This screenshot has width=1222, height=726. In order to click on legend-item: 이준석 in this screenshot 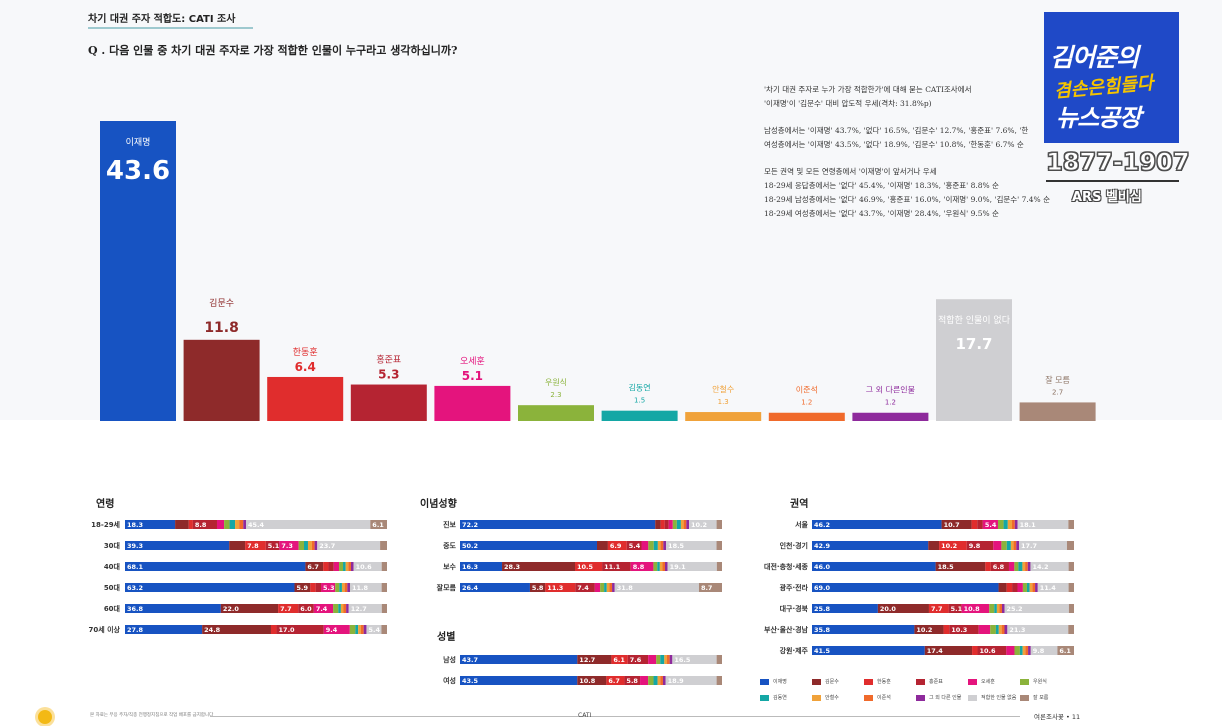, I will do `click(877, 697)`.